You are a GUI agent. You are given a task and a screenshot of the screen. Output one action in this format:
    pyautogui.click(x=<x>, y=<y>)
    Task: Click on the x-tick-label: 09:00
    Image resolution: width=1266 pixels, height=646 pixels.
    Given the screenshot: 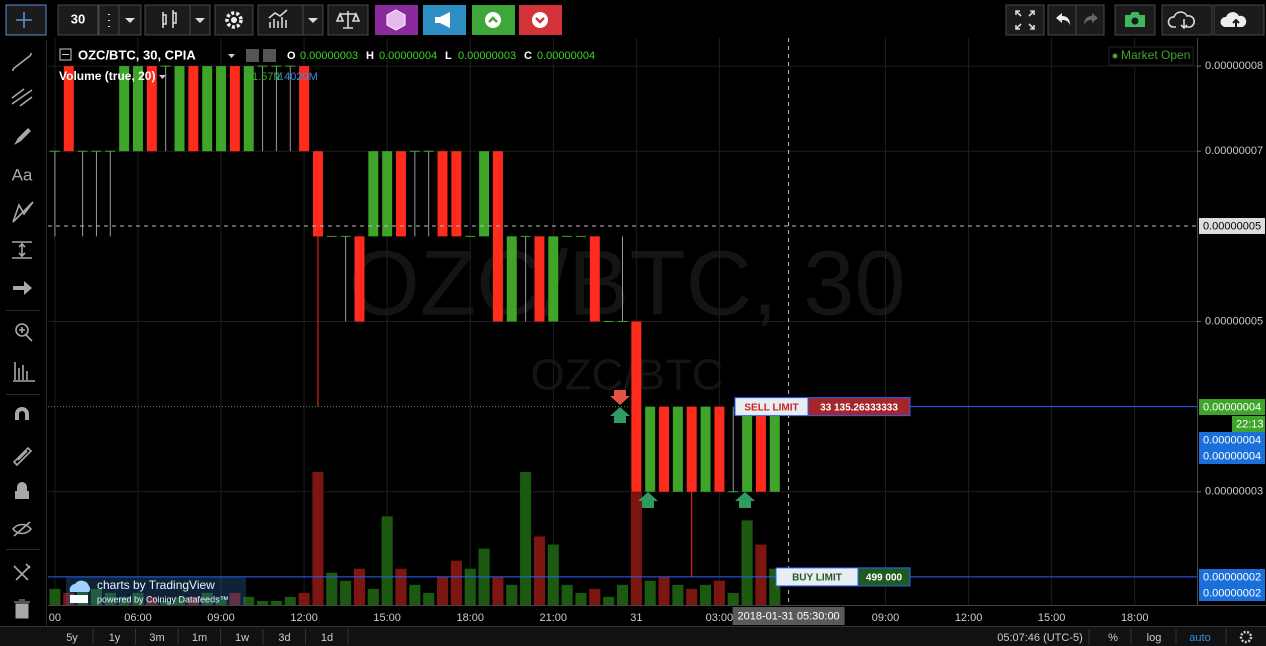 What is the action you would take?
    pyautogui.click(x=886, y=618)
    